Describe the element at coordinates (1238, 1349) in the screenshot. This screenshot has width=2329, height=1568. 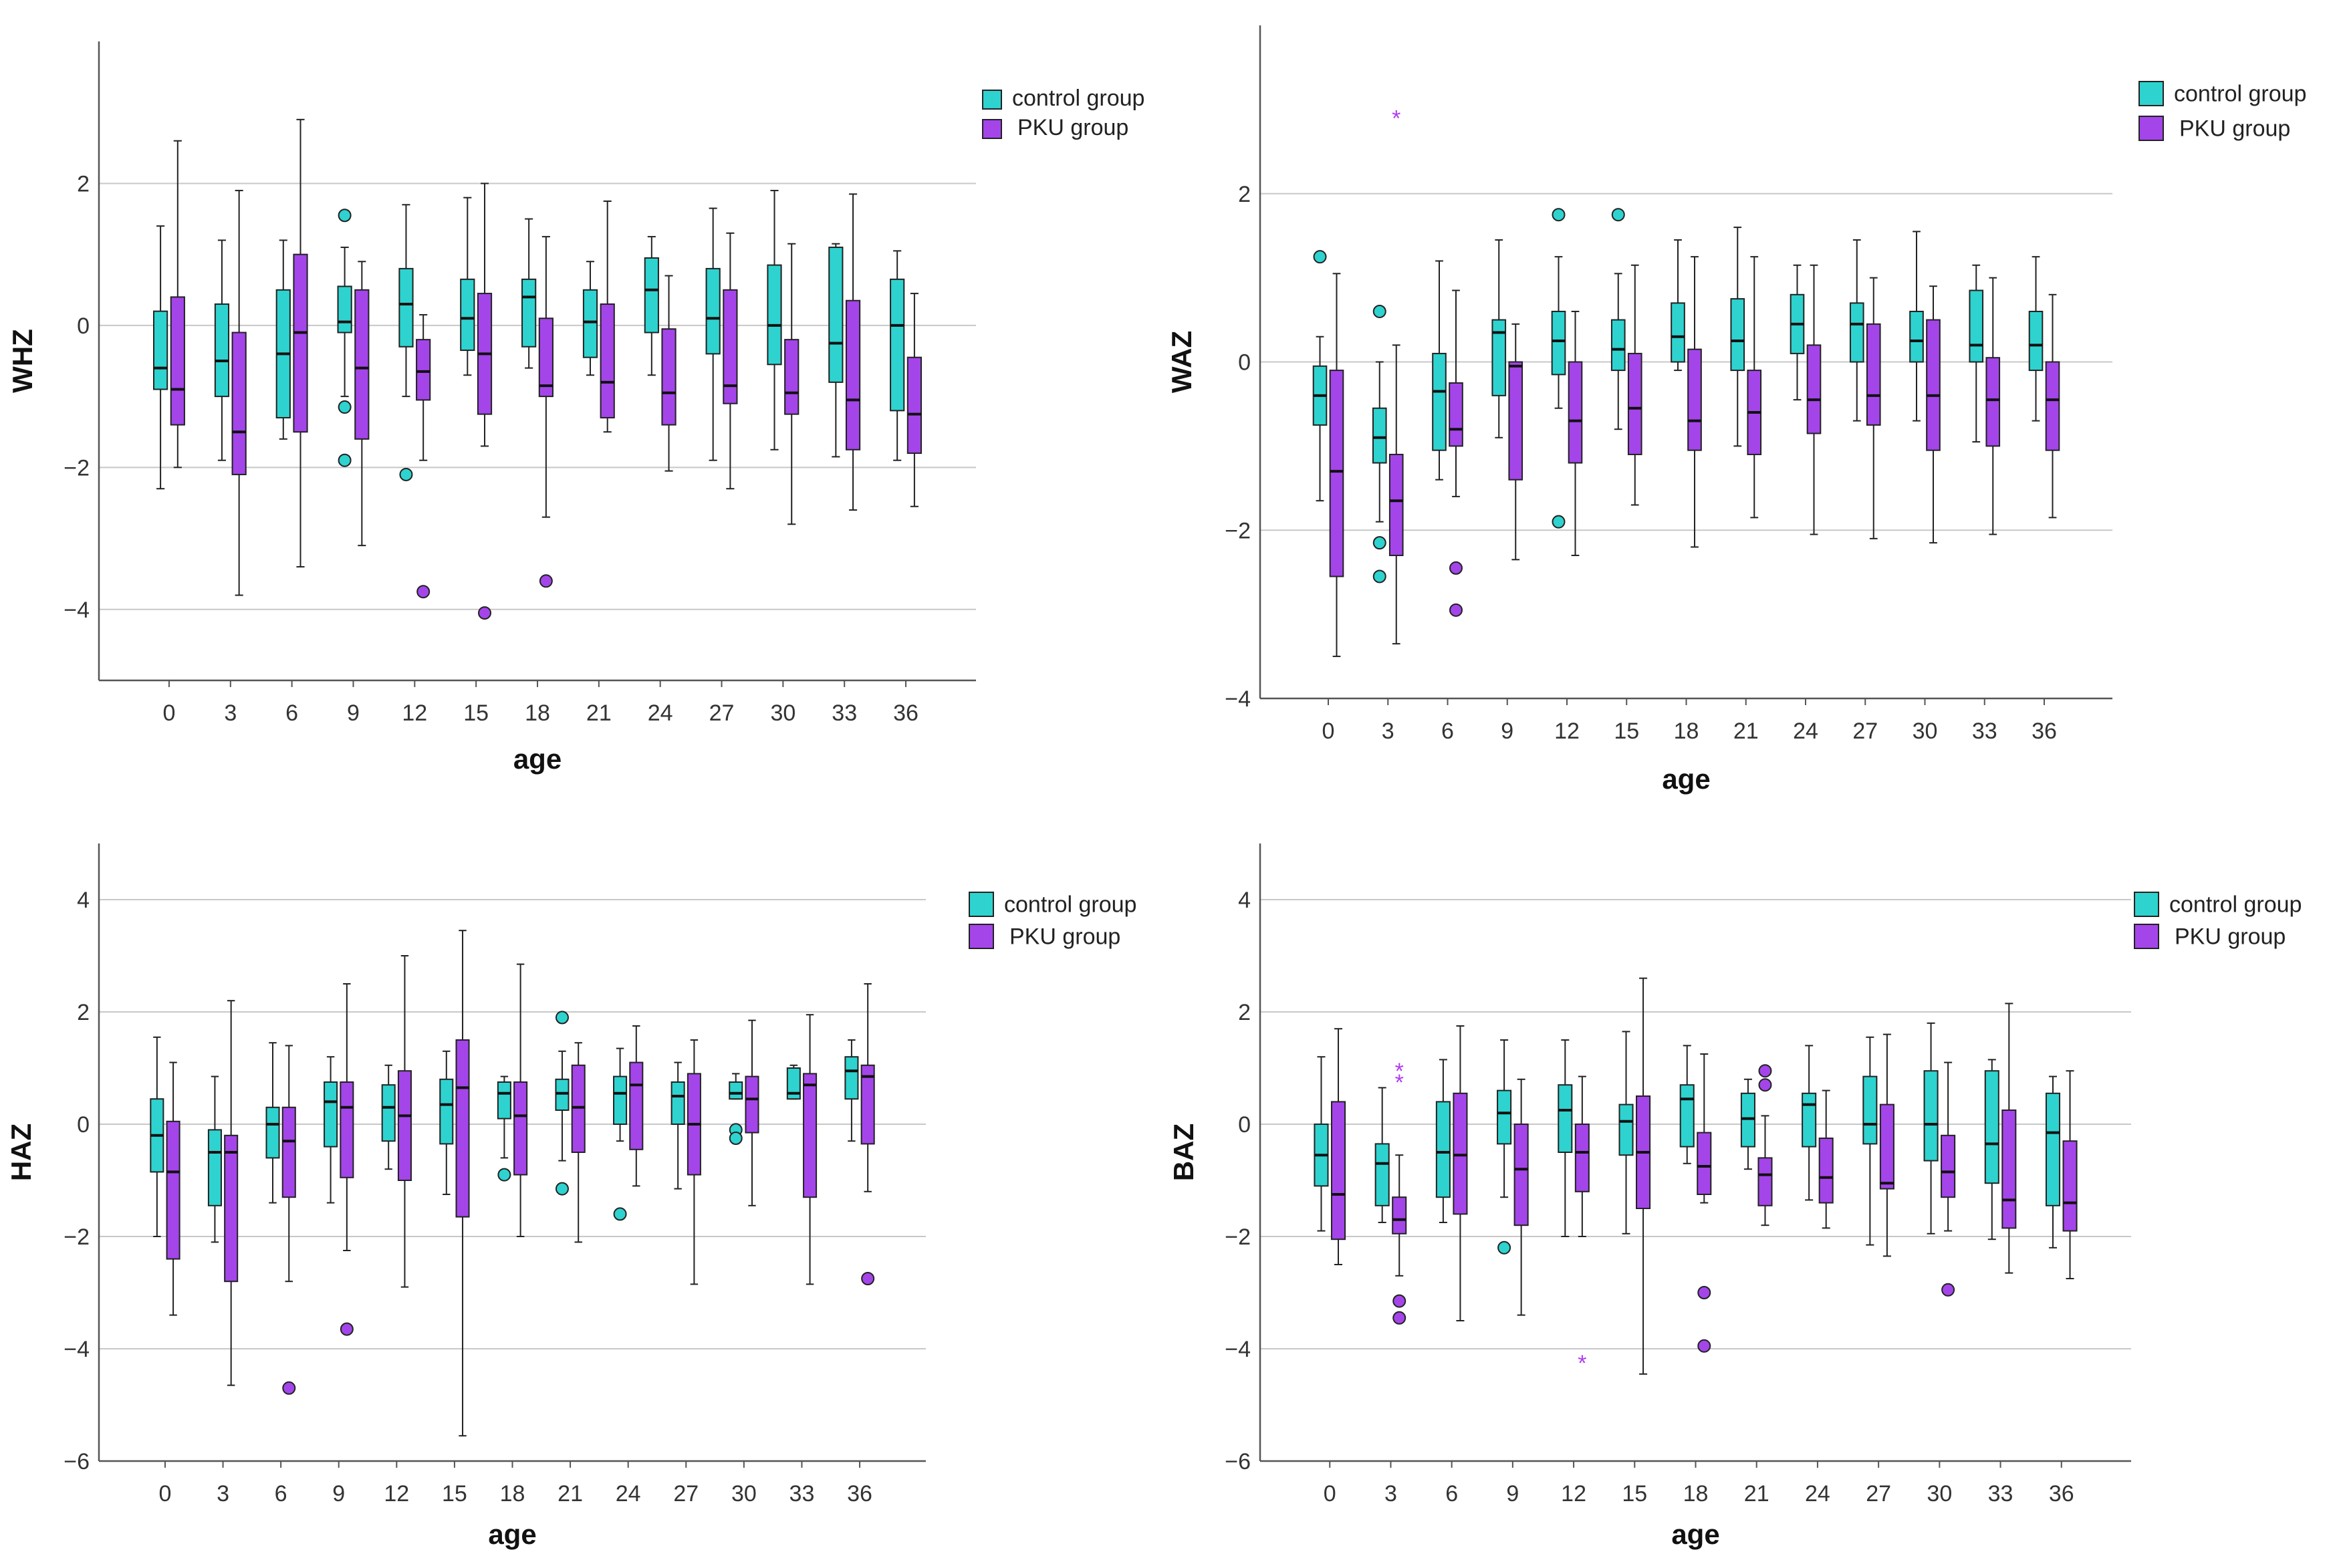
I see `y-tick-label: −4` at that location.